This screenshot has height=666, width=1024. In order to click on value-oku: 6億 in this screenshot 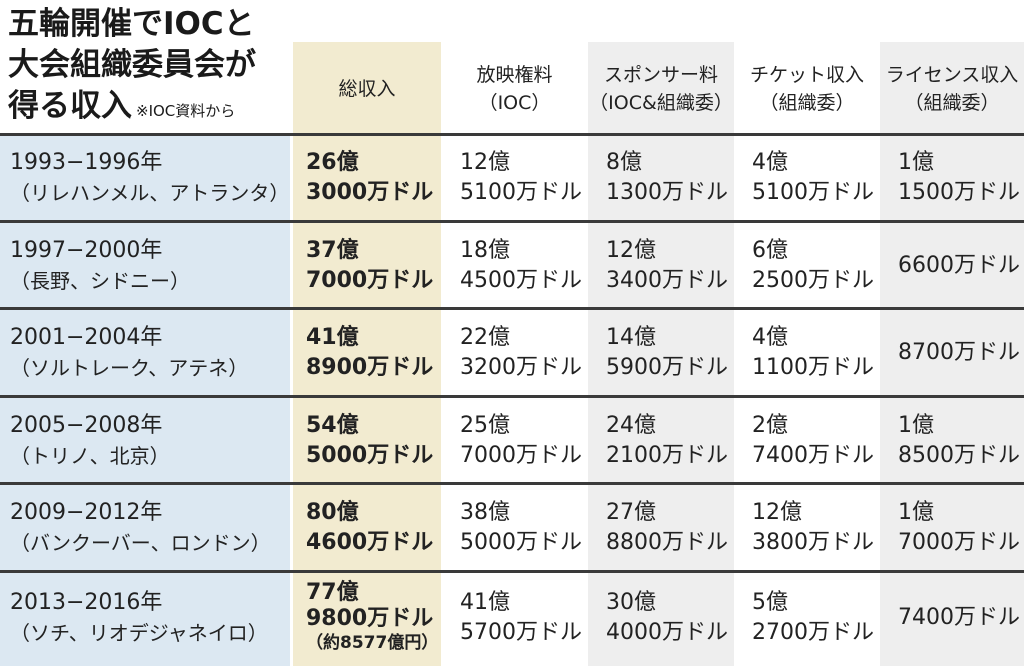, I will do `click(770, 250)`.